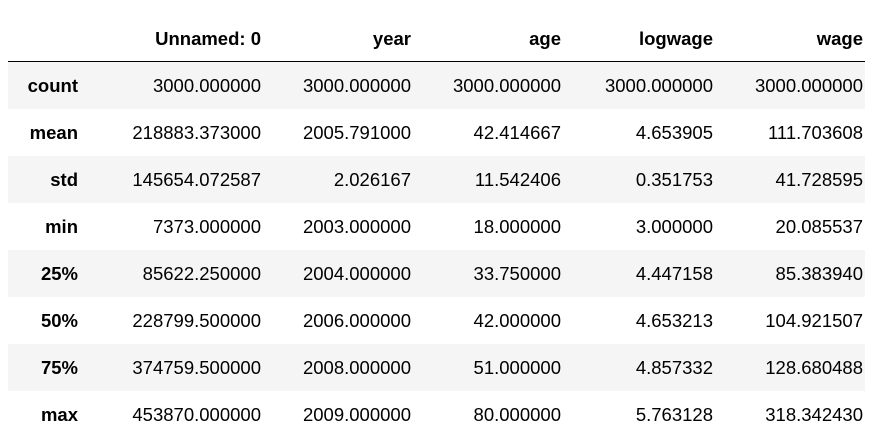  What do you see at coordinates (356, 273) in the screenshot?
I see `table-cell: 2004.000000` at bounding box center [356, 273].